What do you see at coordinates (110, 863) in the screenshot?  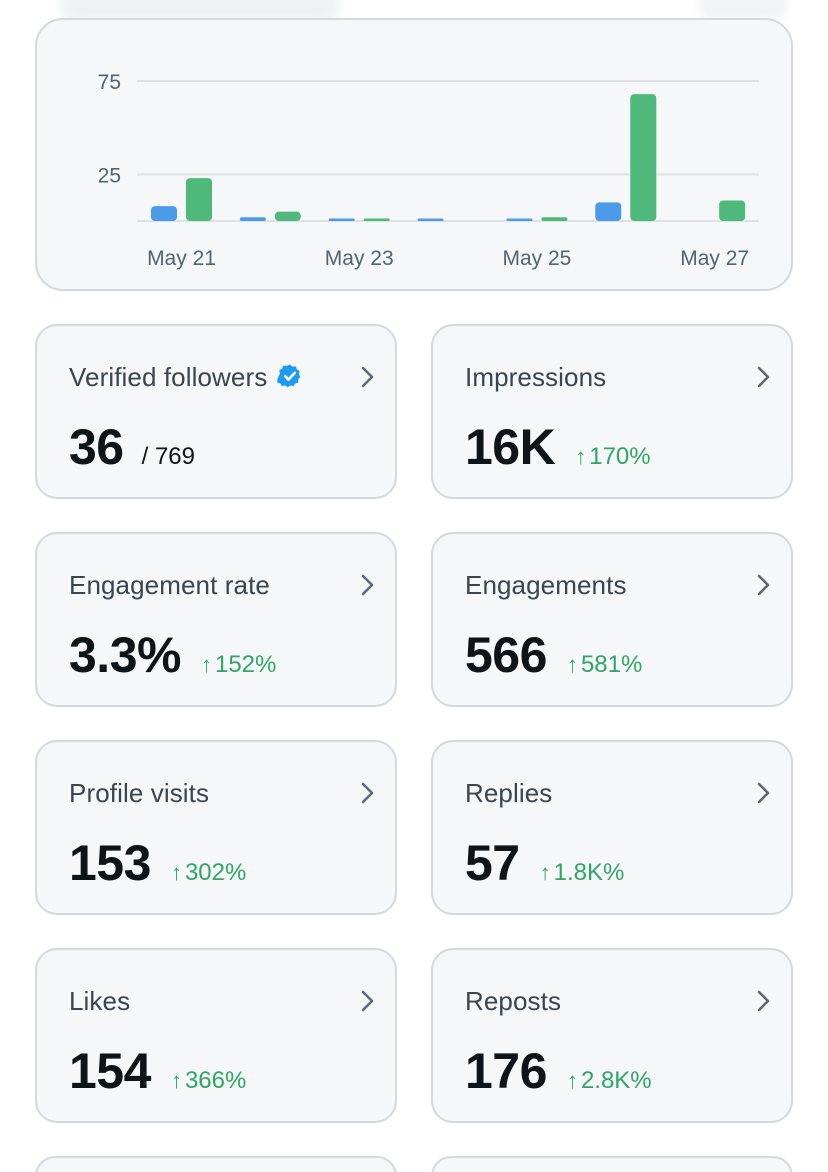 I see `card-value: 153` at bounding box center [110, 863].